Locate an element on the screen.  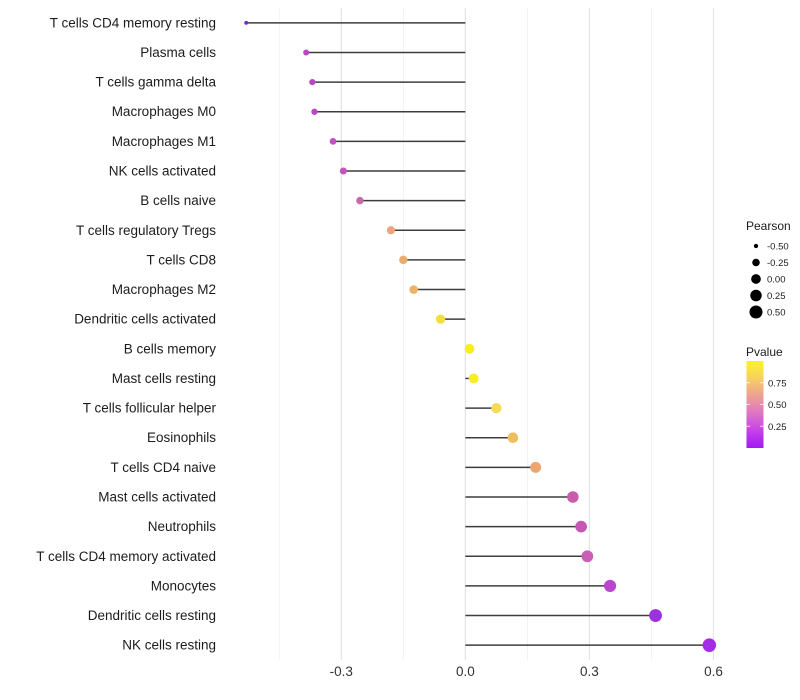
y-axis-label: Mast cells activated is located at coordinates (157, 497).